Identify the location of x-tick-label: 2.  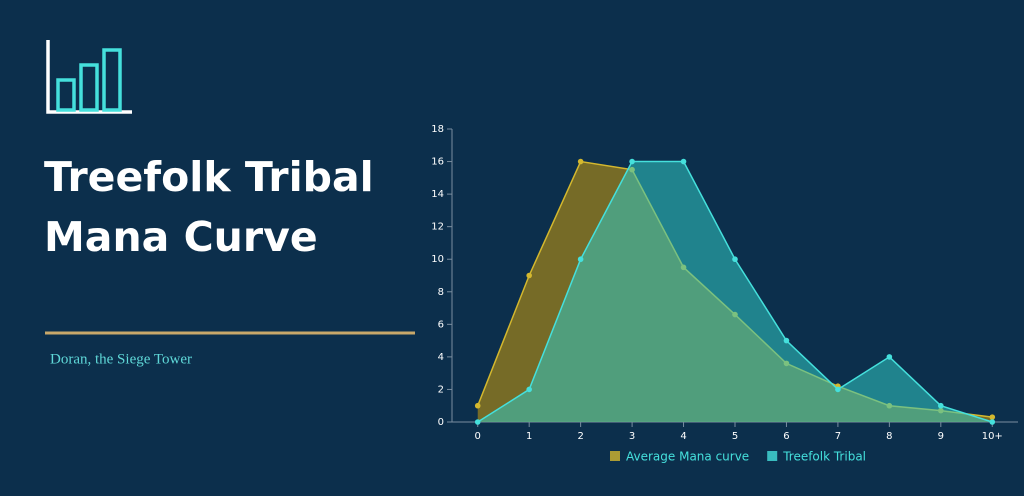
(580, 436).